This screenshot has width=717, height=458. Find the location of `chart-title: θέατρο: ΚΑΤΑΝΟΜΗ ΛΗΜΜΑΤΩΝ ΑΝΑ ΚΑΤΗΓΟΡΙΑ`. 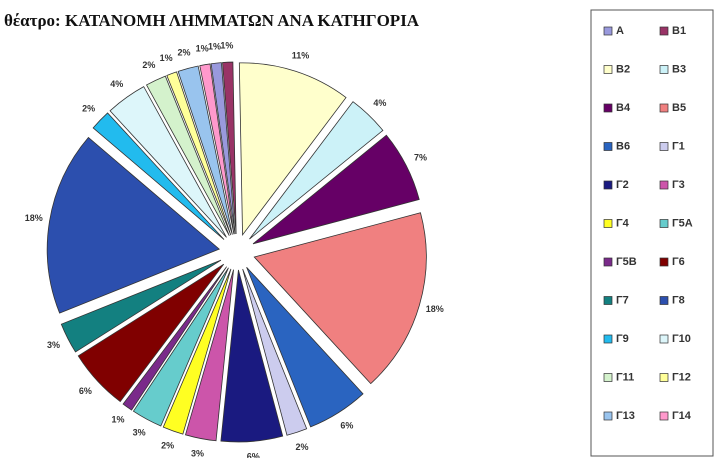

chart-title: θέατρο: ΚΑΤΑΝΟΜΗ ΛΗΜΜΑΤΩΝ ΑΝΑ ΚΑΤΗΓΟΡΙΑ is located at coordinates (212, 20).